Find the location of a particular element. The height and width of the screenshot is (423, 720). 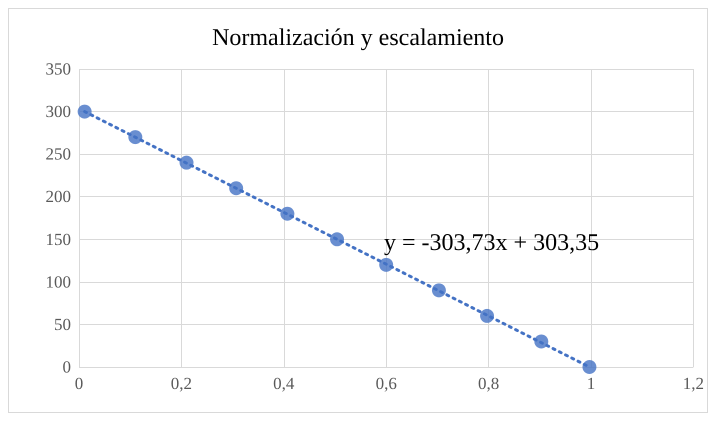

y-tick-label: 300 is located at coordinates (58, 112).